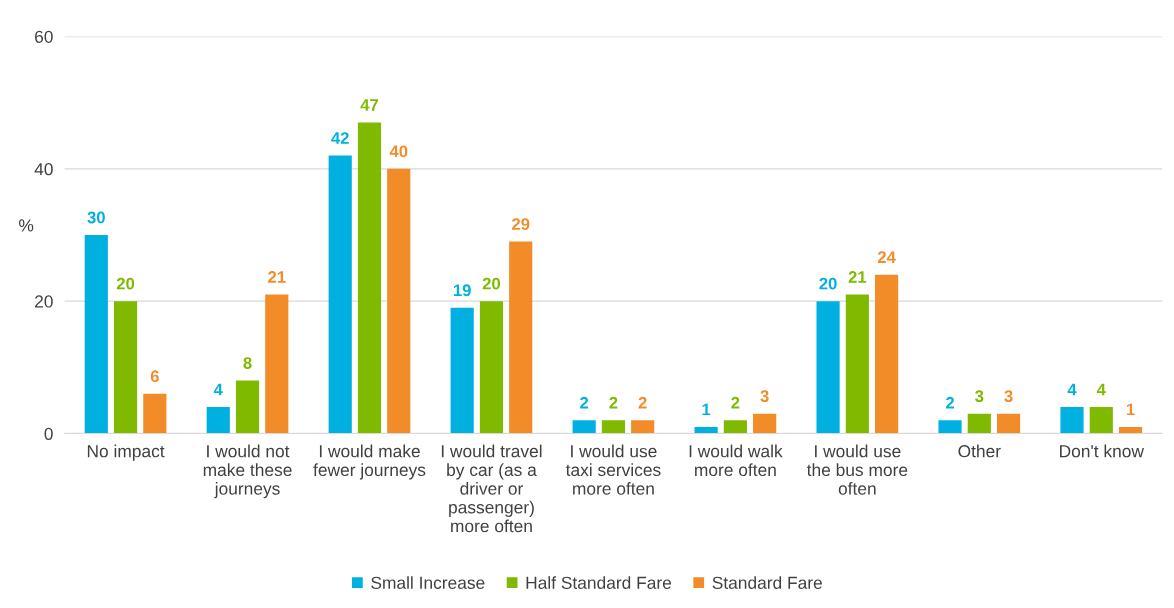  What do you see at coordinates (126, 452) in the screenshot?
I see `x-tick-label: No impact` at bounding box center [126, 452].